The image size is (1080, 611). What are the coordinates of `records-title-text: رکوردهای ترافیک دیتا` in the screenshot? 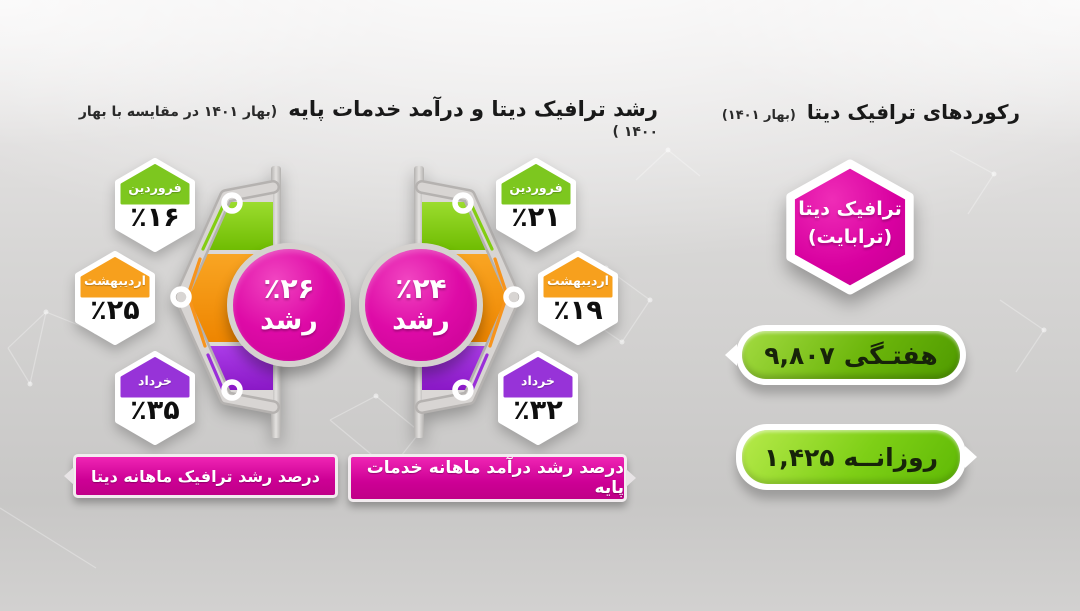 It's located at (913, 112).